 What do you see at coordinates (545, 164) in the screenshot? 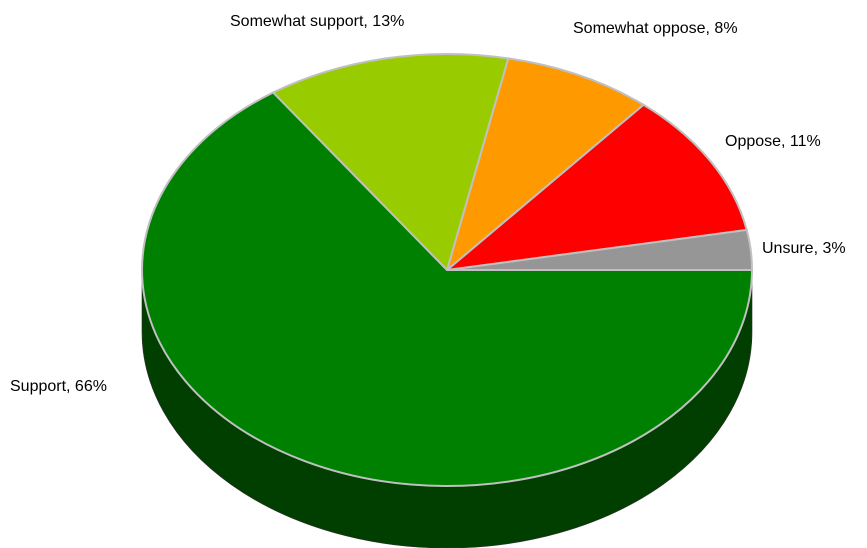
I see `pie-slice-somewhat-oppose` at bounding box center [545, 164].